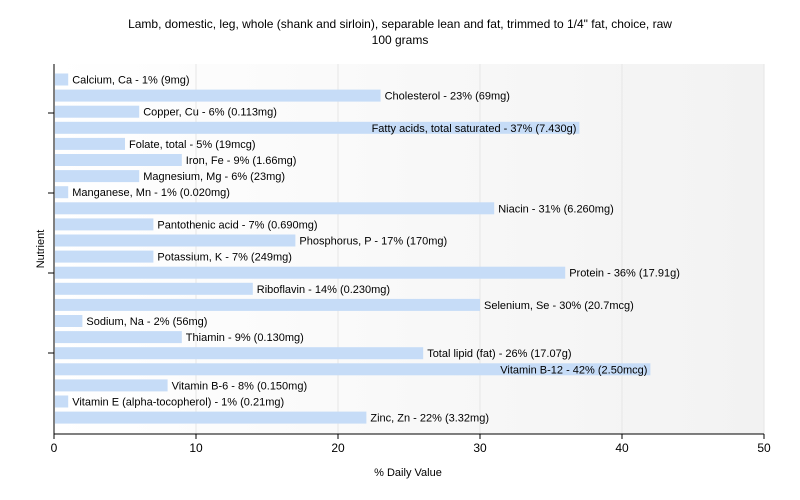  What do you see at coordinates (400, 40) in the screenshot?
I see `chart-subtitle: 100 grams` at bounding box center [400, 40].